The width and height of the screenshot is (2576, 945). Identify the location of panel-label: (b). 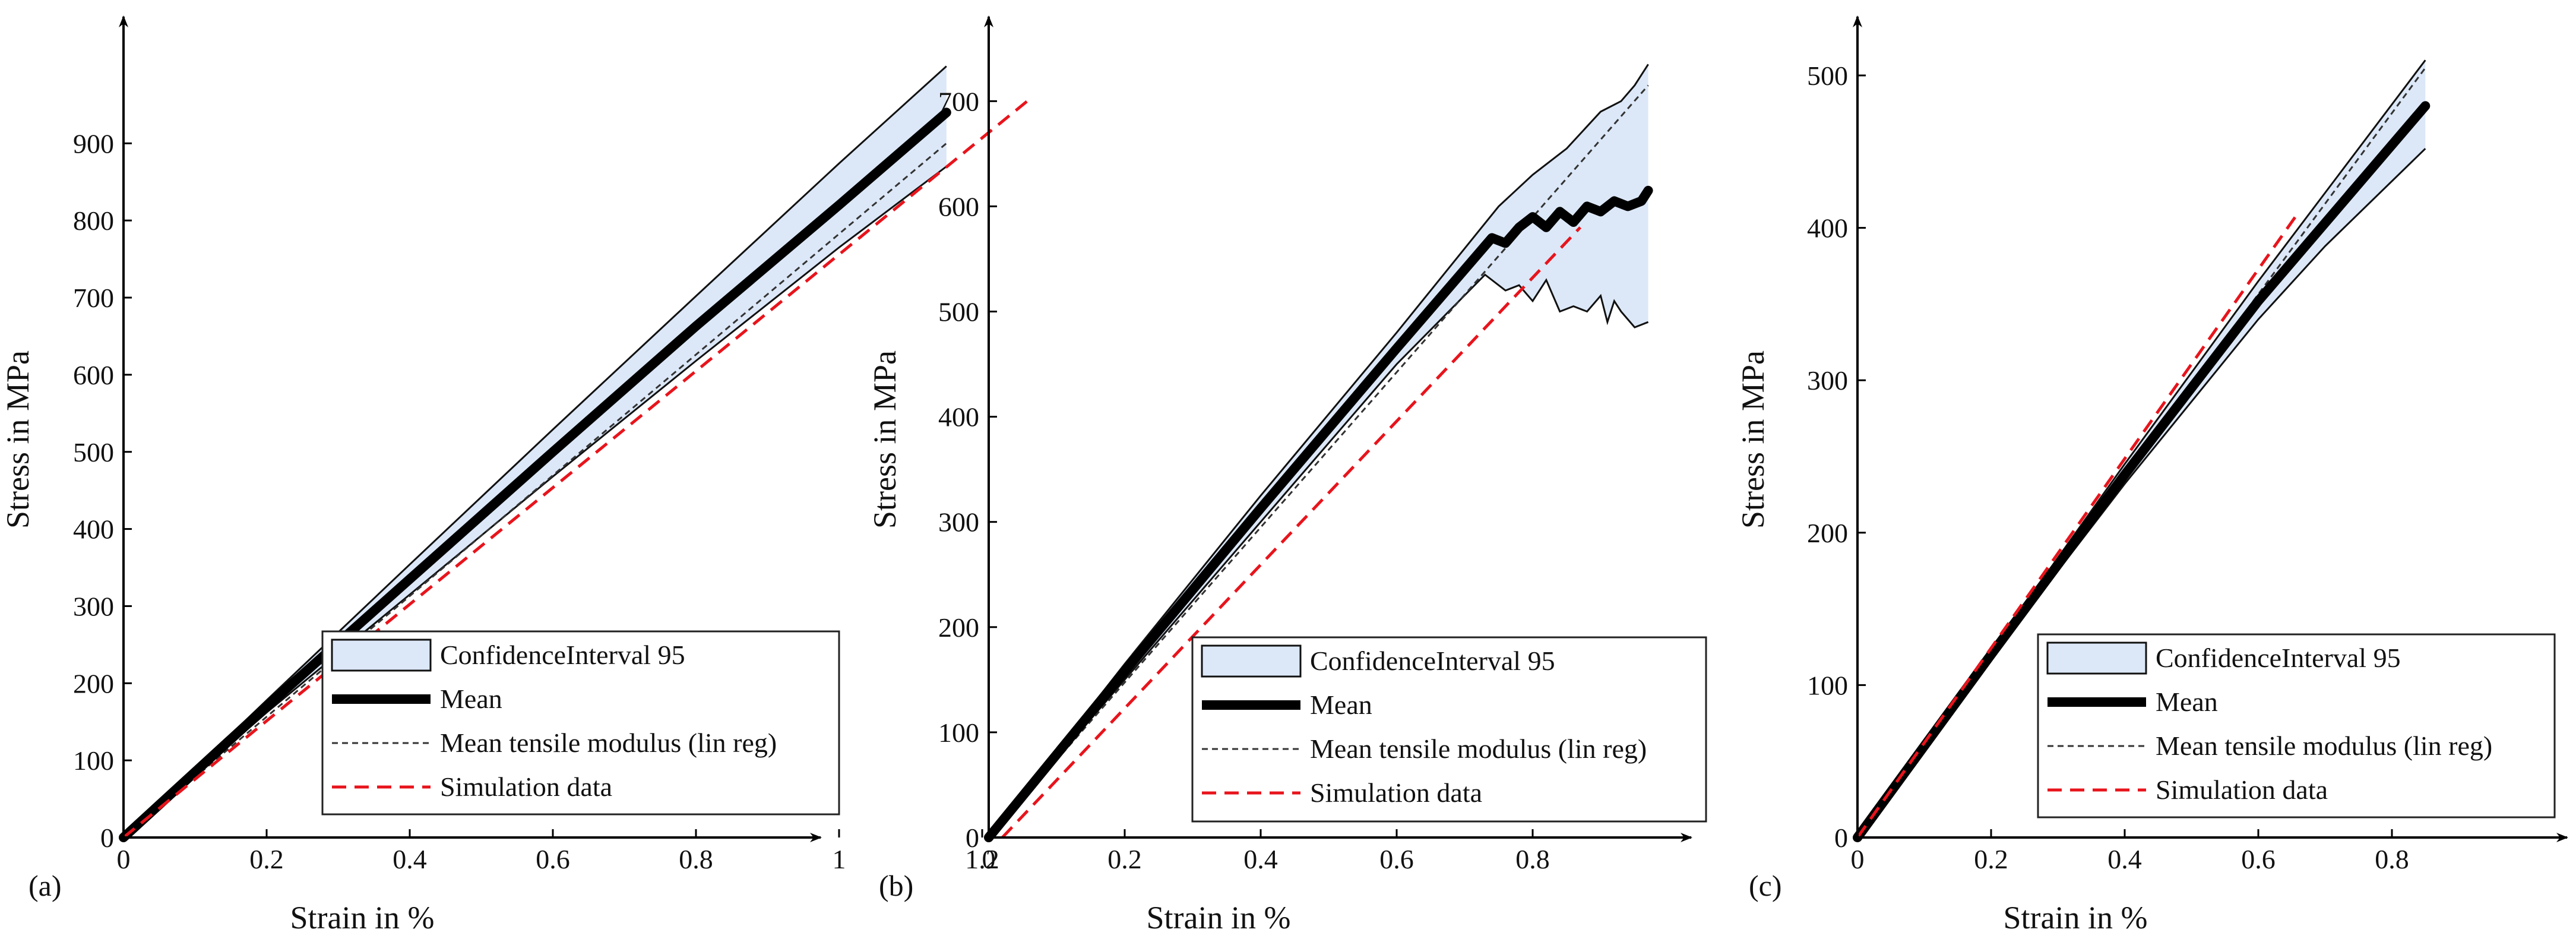
(896, 885).